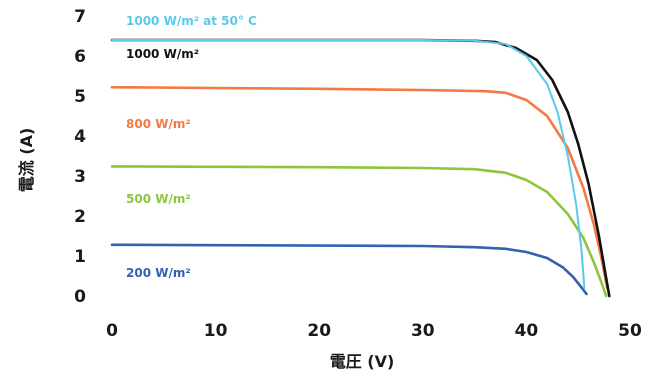  I want to click on y-axis-title: 電流 (A), so click(26, 160).